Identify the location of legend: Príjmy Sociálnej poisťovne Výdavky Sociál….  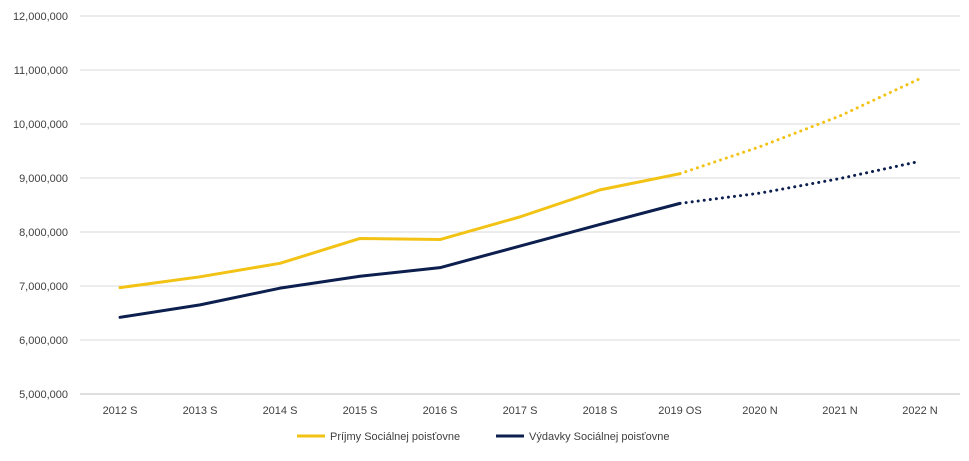
(483, 437).